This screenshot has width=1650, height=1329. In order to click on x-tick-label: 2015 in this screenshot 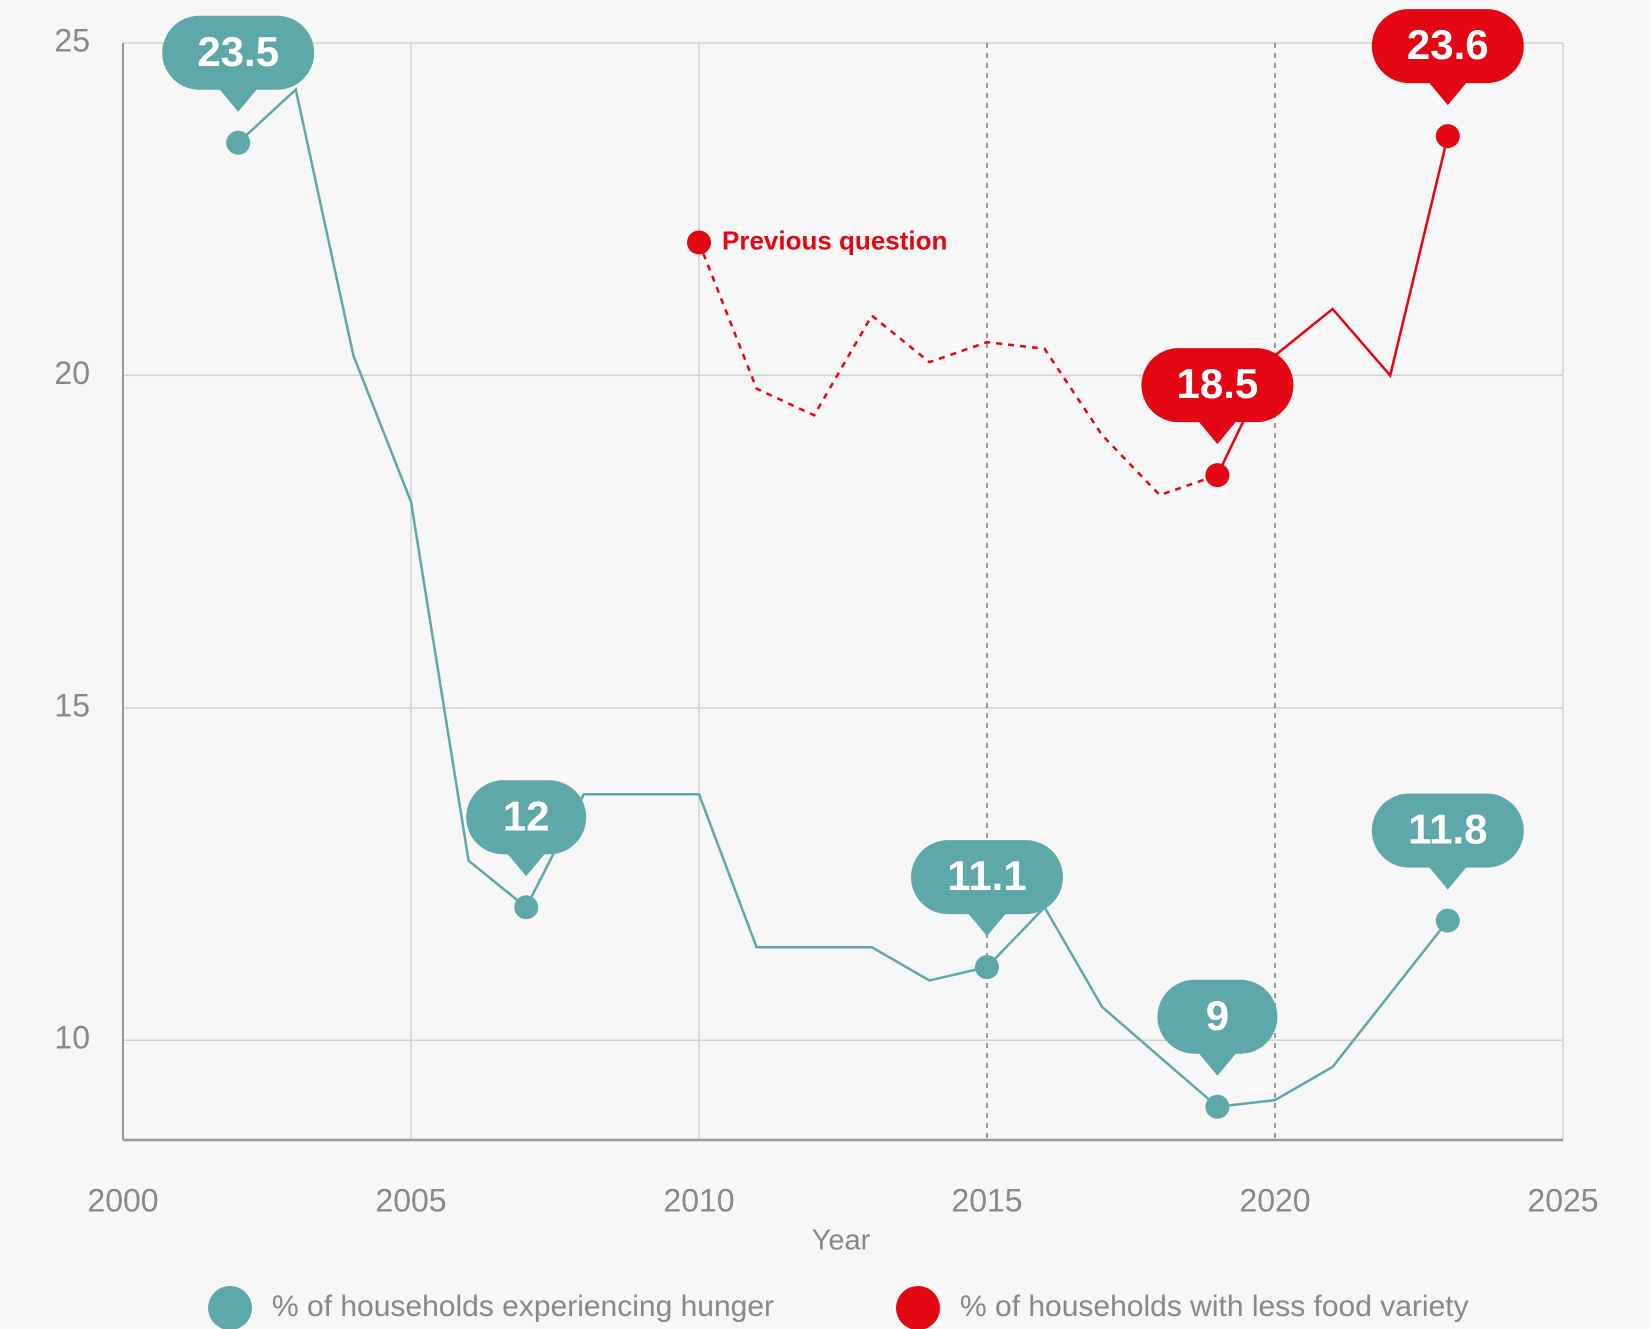, I will do `click(986, 1200)`.